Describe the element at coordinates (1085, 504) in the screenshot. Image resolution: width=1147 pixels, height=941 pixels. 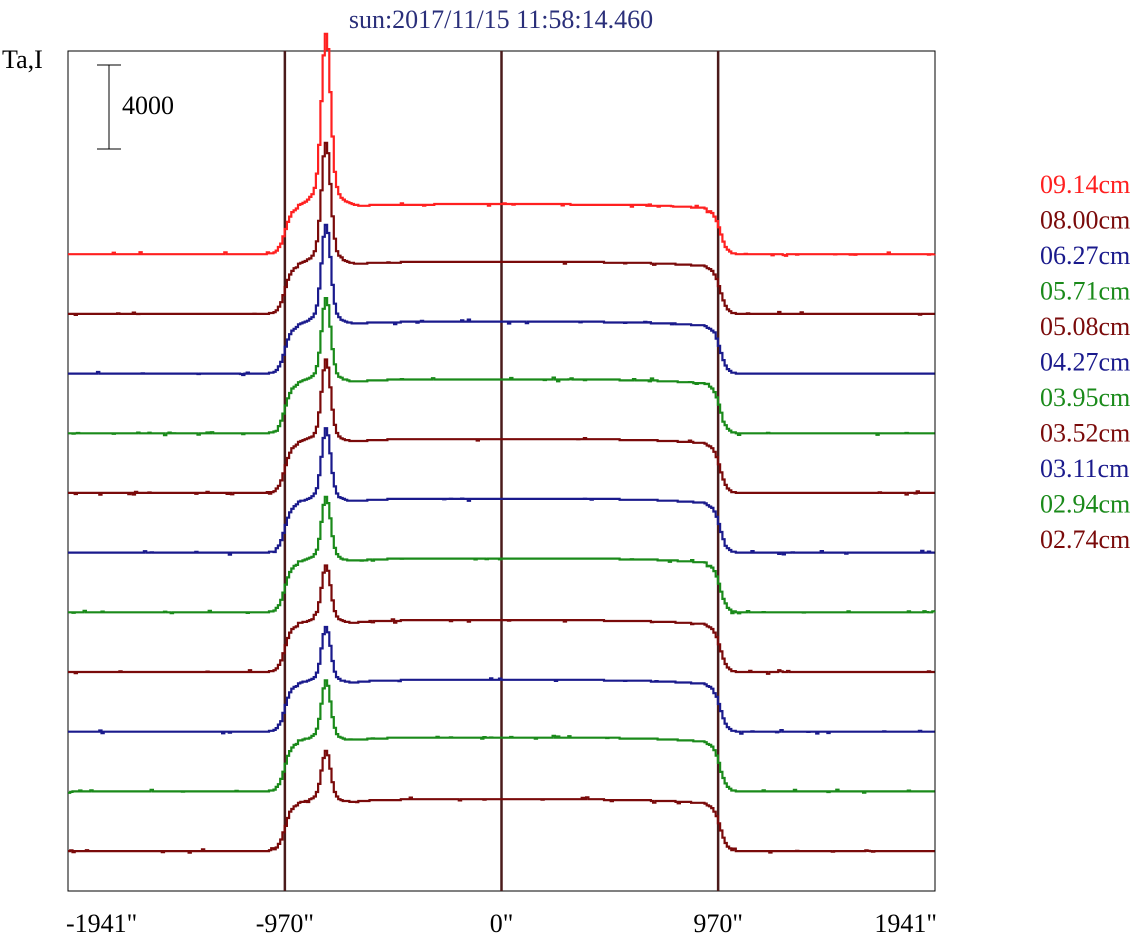
I see `legend-item-02.94cm: 02.94cm` at that location.